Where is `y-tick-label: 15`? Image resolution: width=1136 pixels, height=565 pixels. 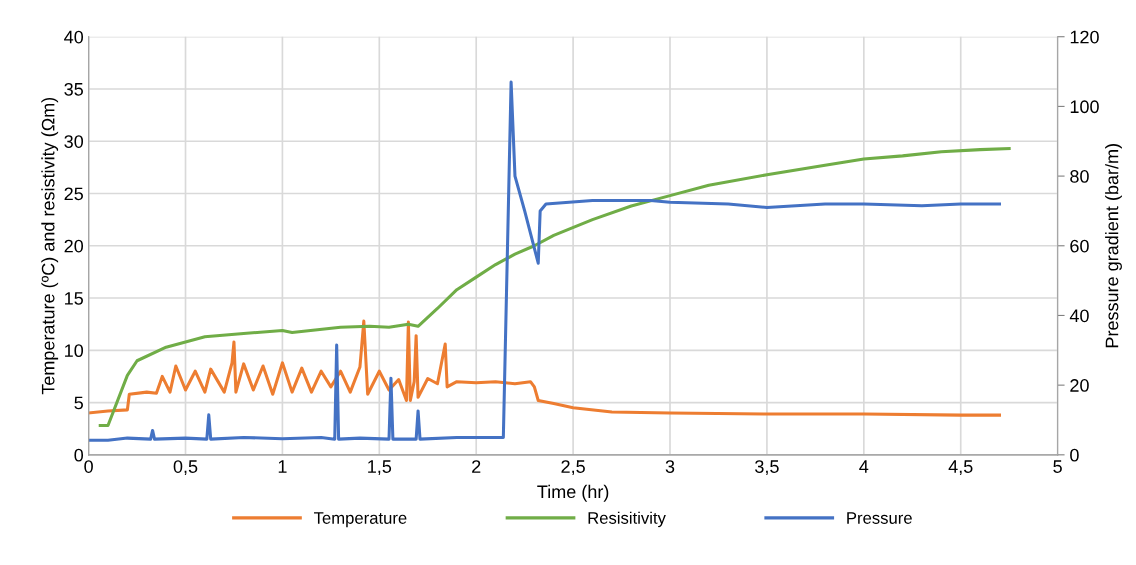
y-tick-label: 15 is located at coordinates (74, 298).